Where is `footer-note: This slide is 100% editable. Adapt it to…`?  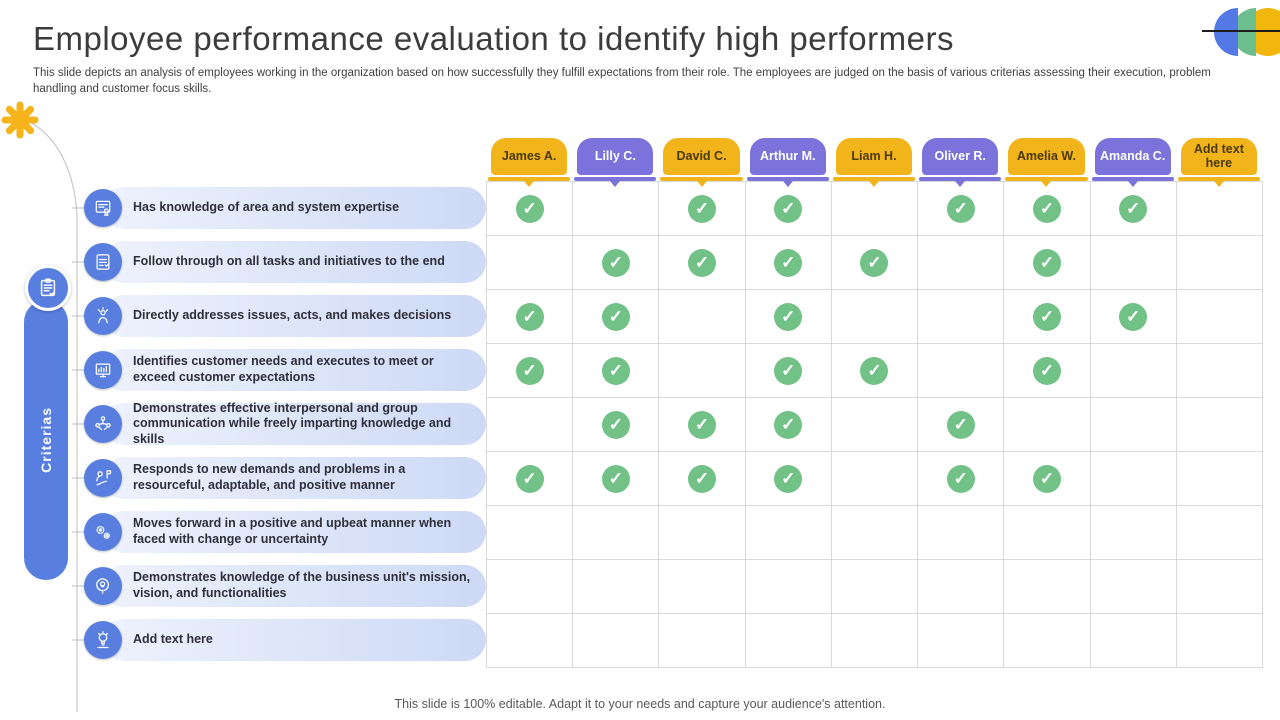
footer-note: This slide is 100% editable. Adapt it to… is located at coordinates (640, 704).